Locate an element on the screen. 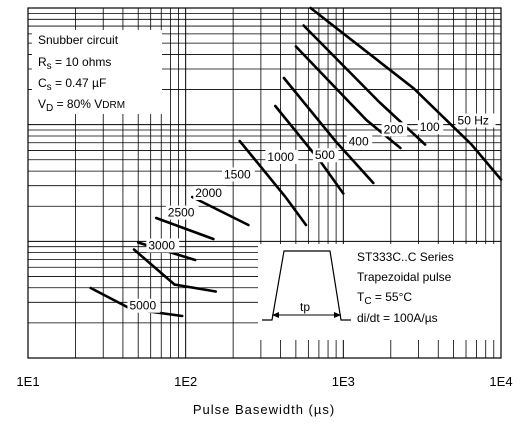  curve-label-400: 400 is located at coordinates (359, 142).